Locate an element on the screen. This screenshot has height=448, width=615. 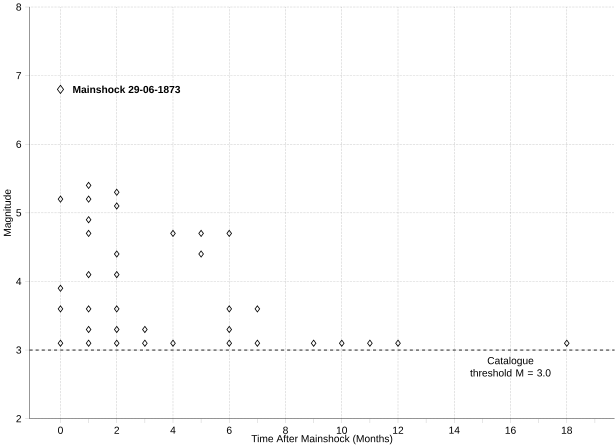
x-tick-label: 6 is located at coordinates (229, 430).